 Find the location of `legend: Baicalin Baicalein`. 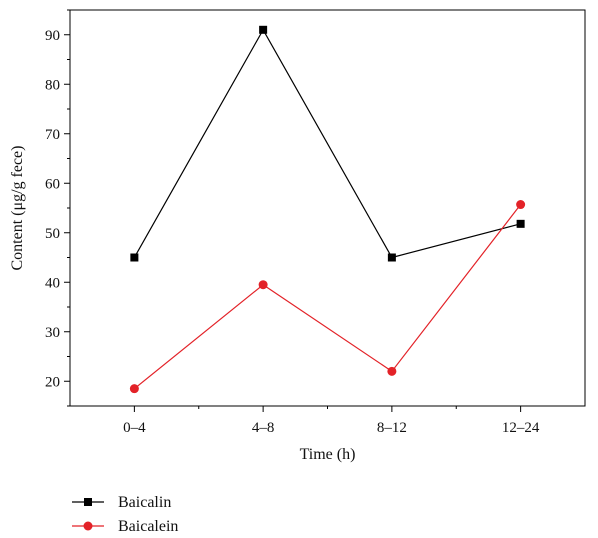

legend: Baicalin Baicalein is located at coordinates (125, 514).